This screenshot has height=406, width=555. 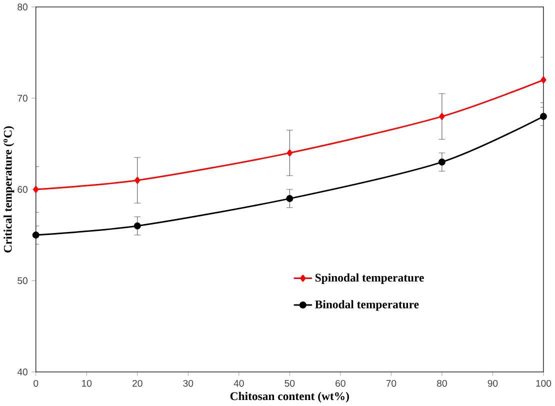 I want to click on x-tick-label: 50, so click(x=289, y=383).